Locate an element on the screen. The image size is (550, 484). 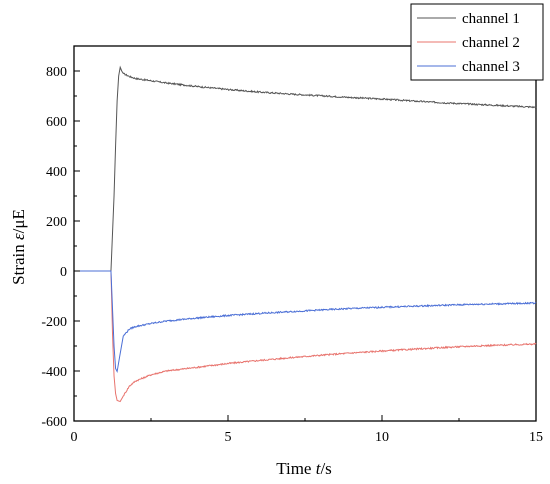
y-tick-label: 0 is located at coordinates (63, 272).